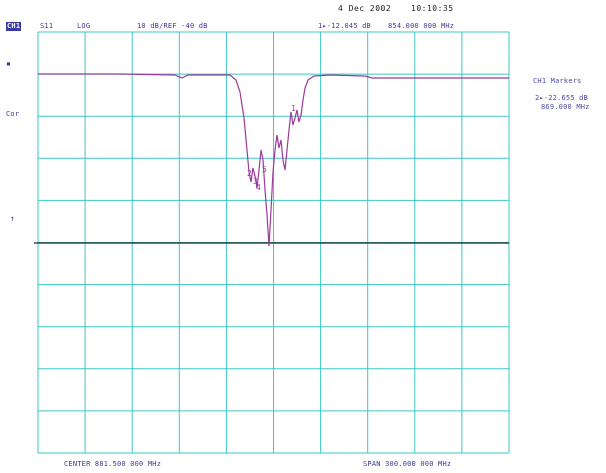 The image size is (606, 473). Describe the element at coordinates (365, 8) in the screenshot. I see `date-label: 4 Dec 2002` at that location.